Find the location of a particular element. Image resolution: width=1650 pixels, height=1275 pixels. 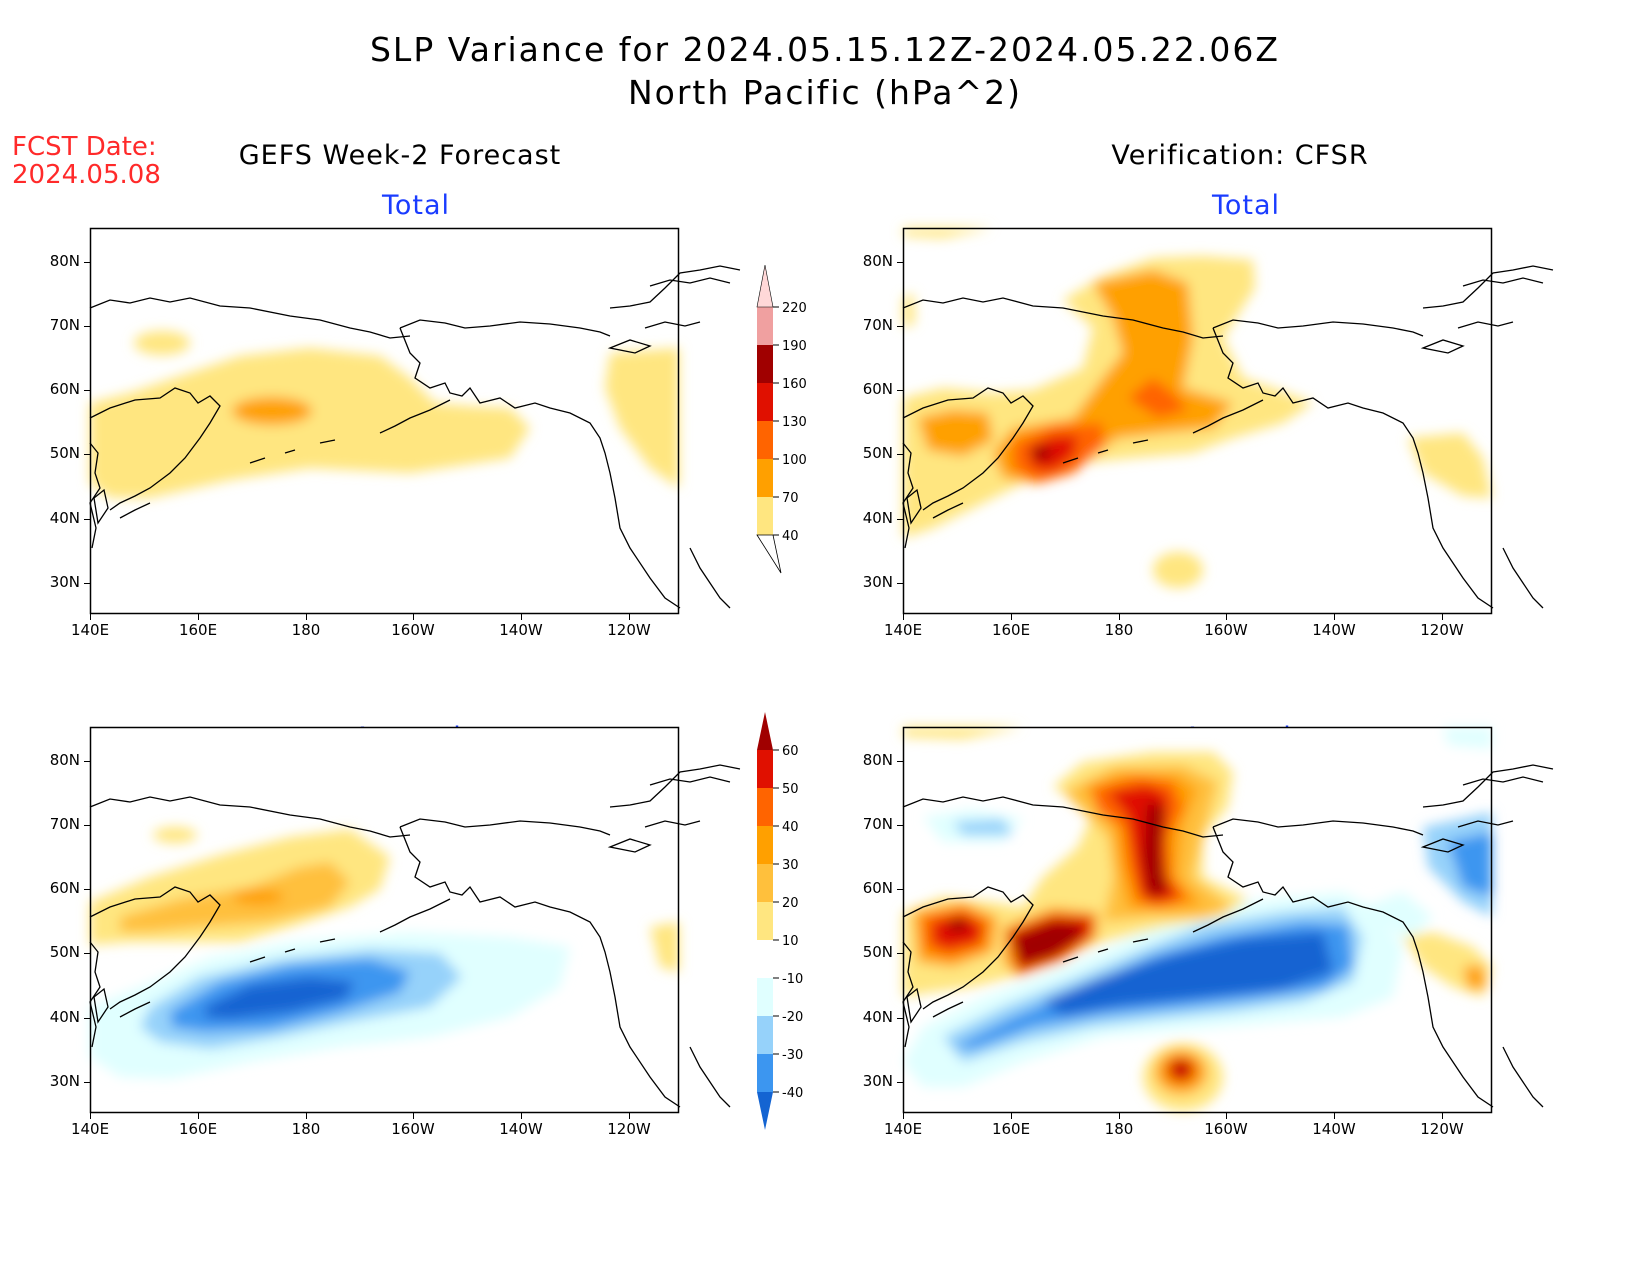

cfsr-total-lon-tick: 160E is located at coordinates (1011, 630).